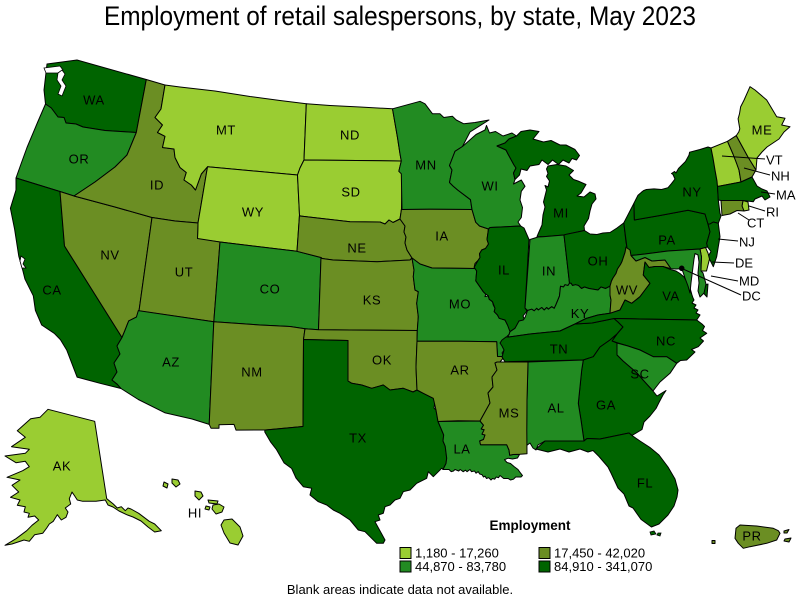 The height and width of the screenshot is (600, 800). I want to click on svg-text: VT, so click(774, 160).